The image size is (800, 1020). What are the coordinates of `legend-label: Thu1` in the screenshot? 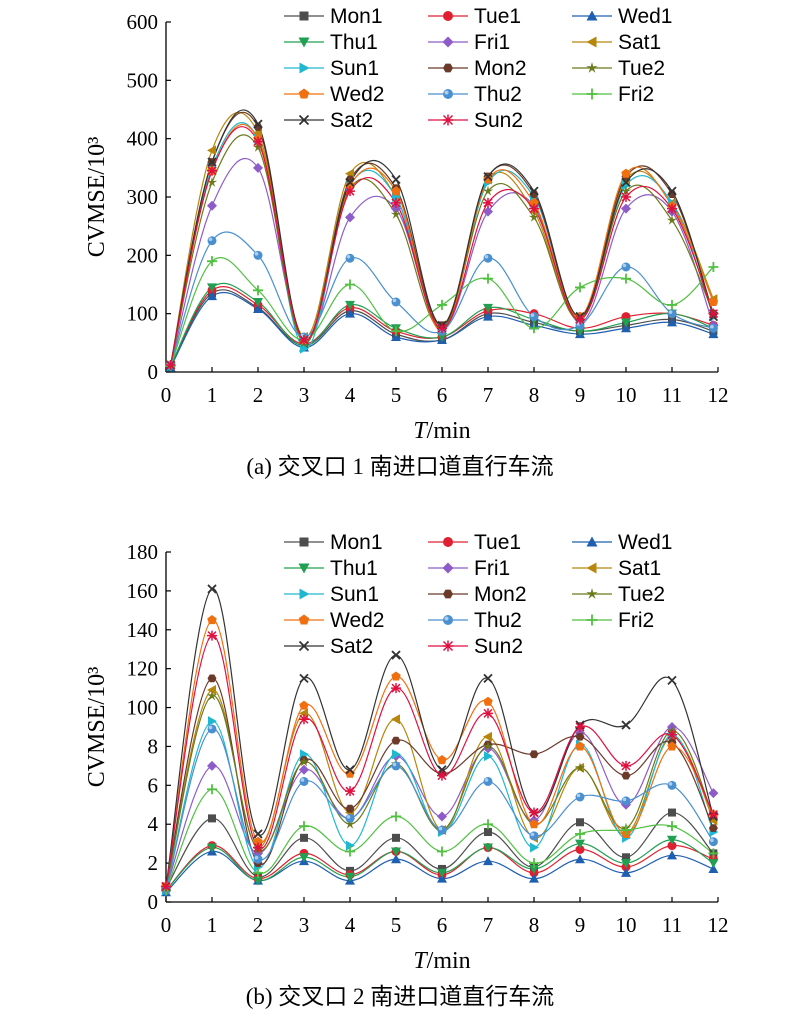 It's located at (354, 568).